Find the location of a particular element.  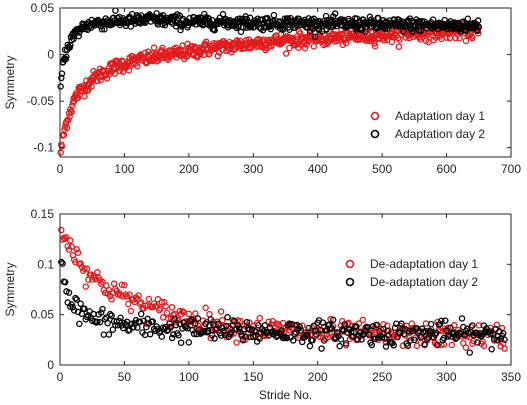

legend: De-adaptation day 1 De-adaptation day 2 is located at coordinates (411, 273).